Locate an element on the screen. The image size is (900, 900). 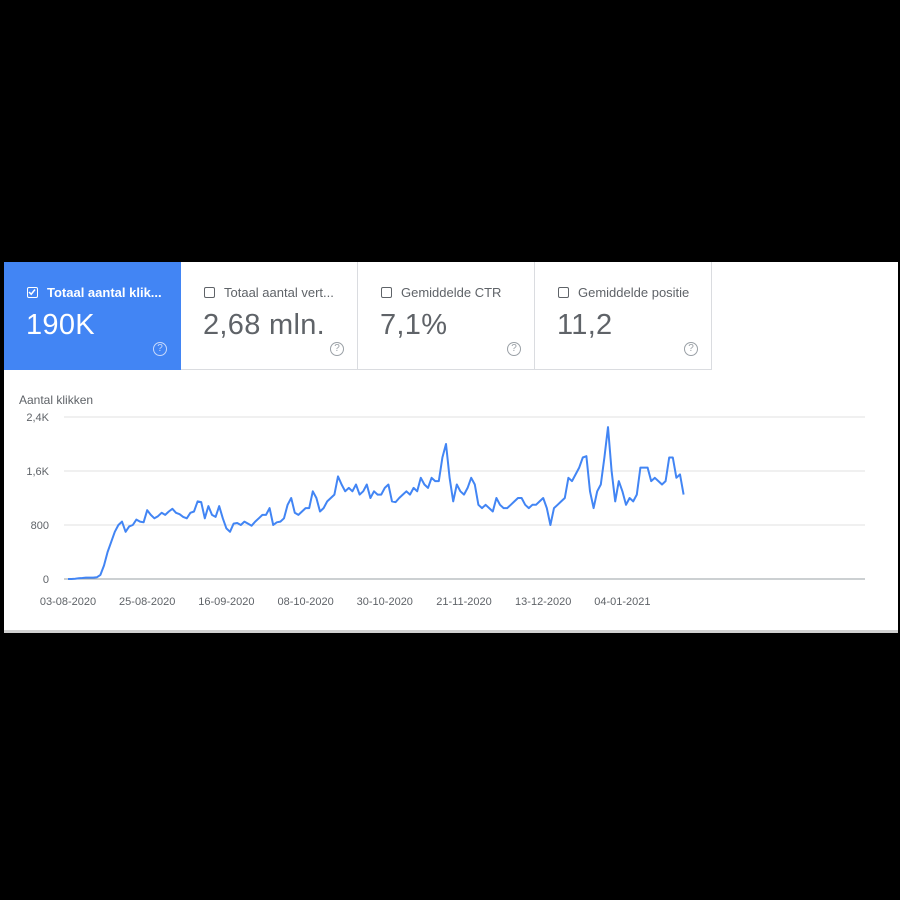
y-tick-label: 800 is located at coordinates (40, 526).